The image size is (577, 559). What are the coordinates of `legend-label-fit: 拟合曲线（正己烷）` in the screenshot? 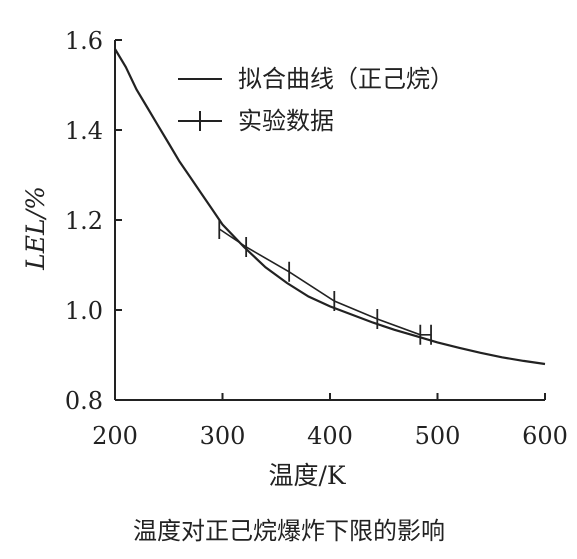 It's located at (346, 79).